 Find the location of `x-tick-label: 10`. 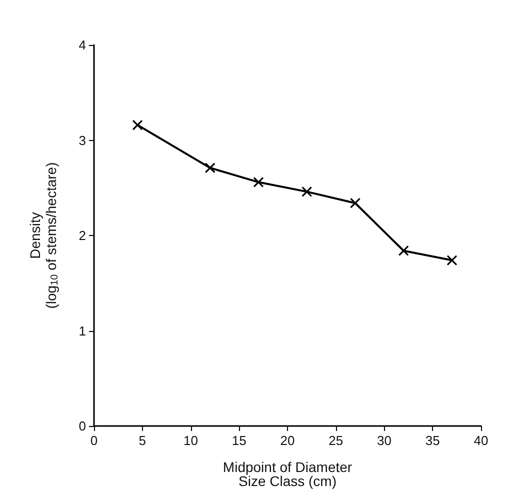

x-tick-label: 10 is located at coordinates (191, 440).